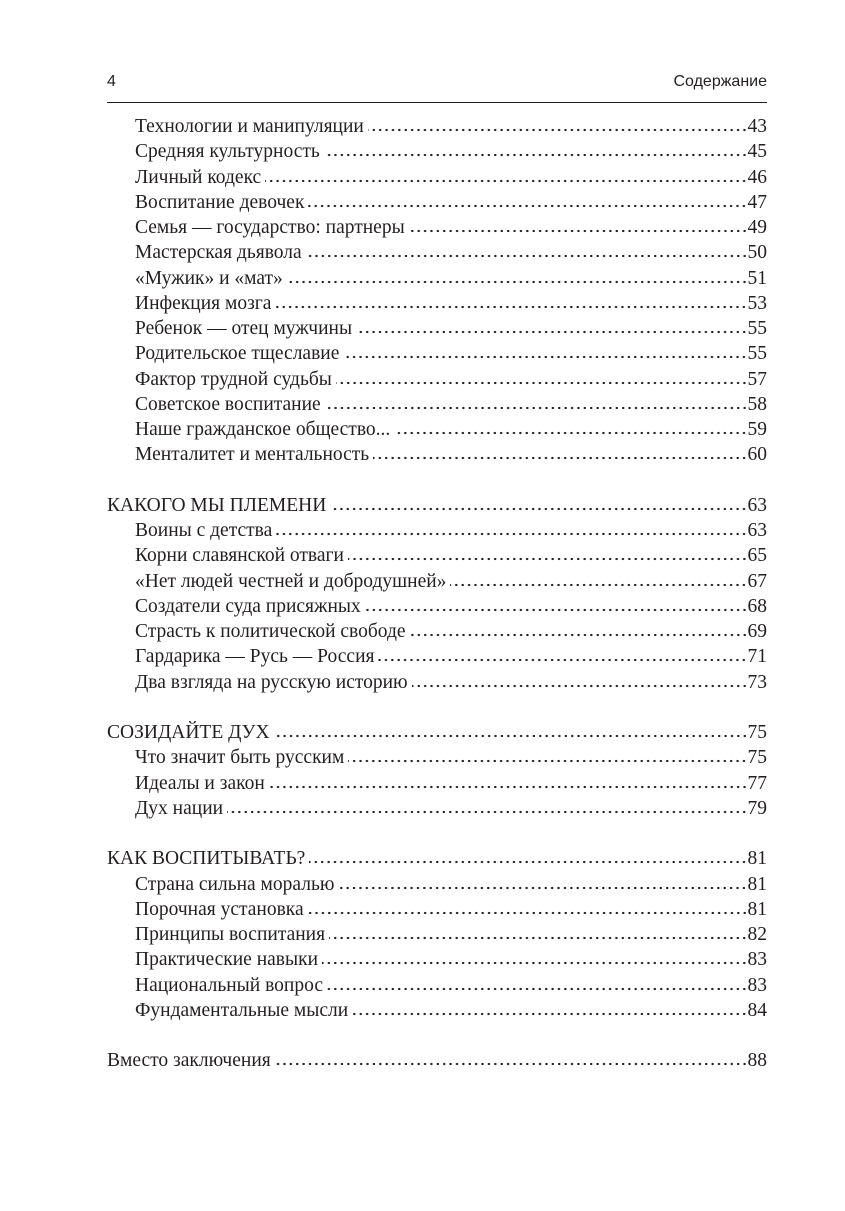  What do you see at coordinates (757, 783) in the screenshot?
I see `toc-entry-page: 77` at bounding box center [757, 783].